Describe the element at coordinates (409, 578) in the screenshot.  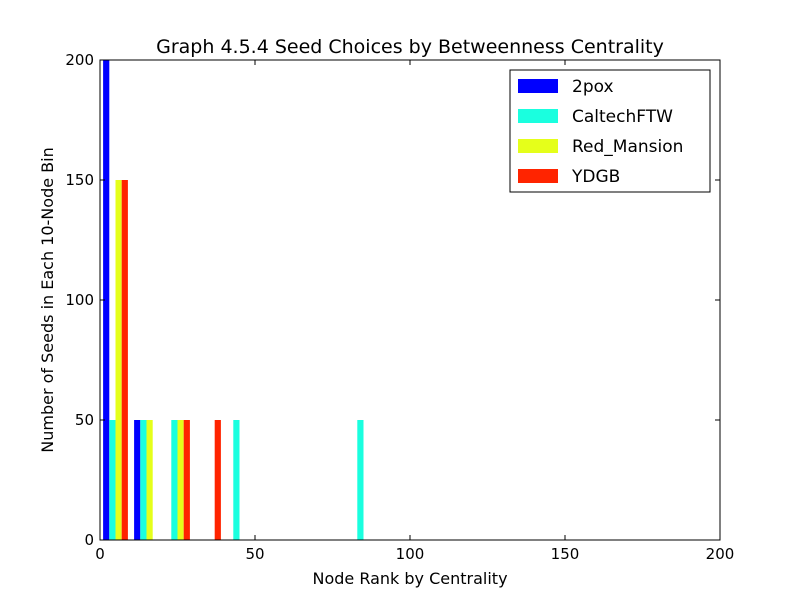
I see `x-axis-label: Node Rank by Centrality` at that location.